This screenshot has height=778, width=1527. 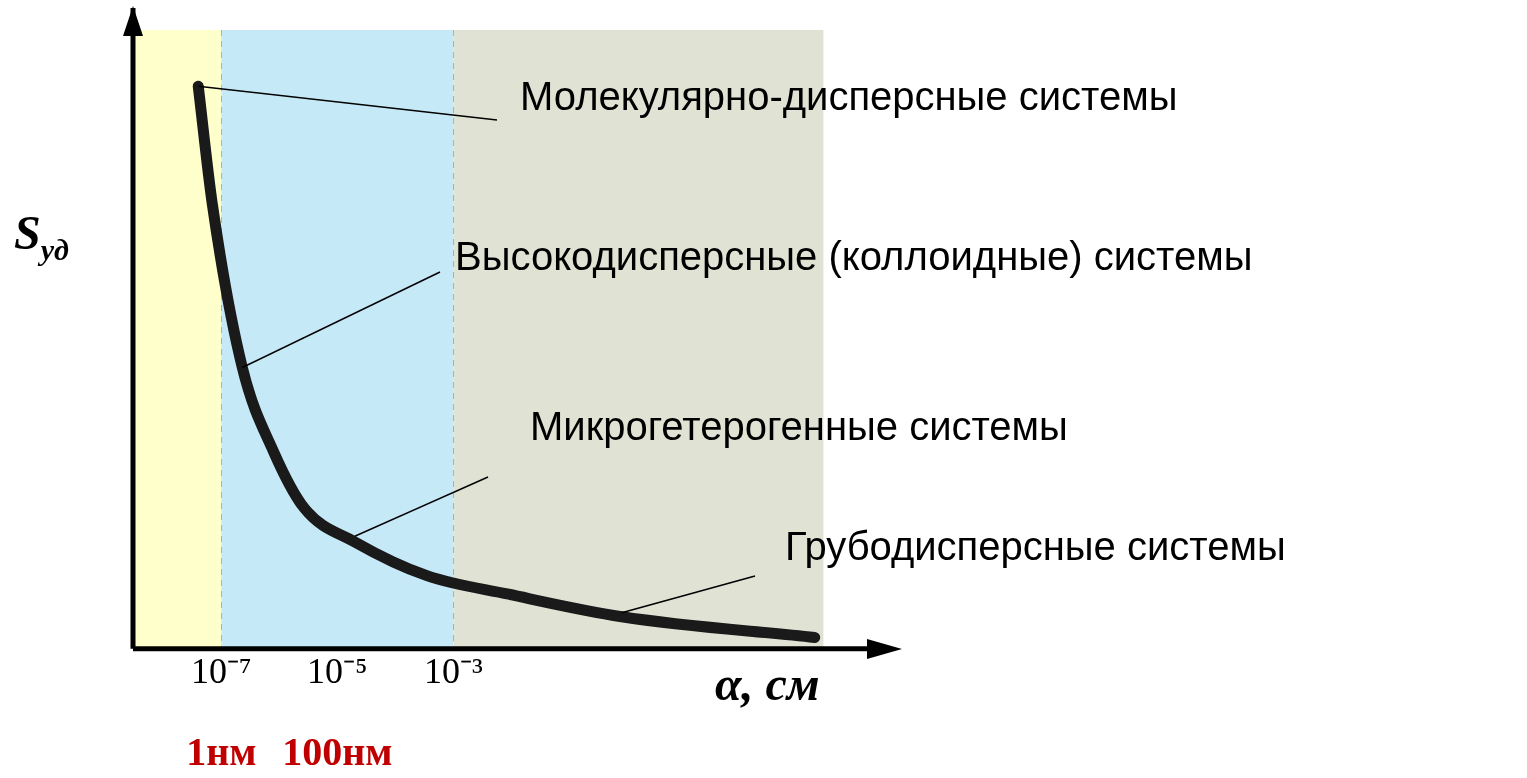 I want to click on y-axis-title: S$_{уд}$, so click(x=41, y=236).